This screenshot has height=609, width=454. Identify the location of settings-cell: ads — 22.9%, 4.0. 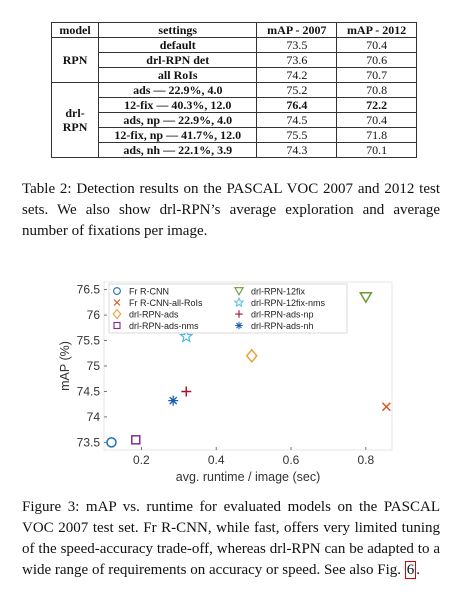
(178, 90).